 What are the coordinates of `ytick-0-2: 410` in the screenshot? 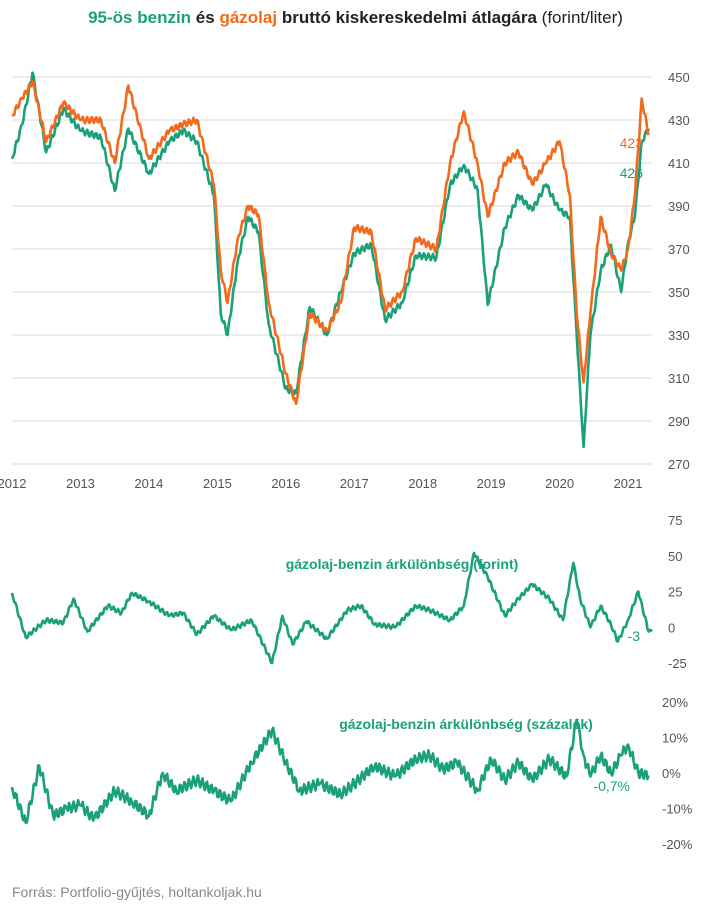 It's located at (679, 163).